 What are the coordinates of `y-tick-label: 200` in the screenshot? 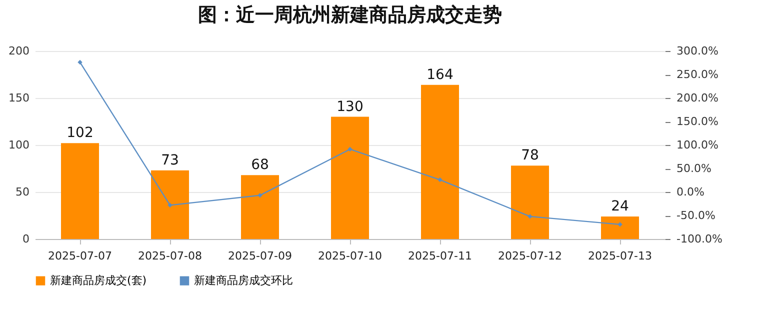 It's located at (19, 51).